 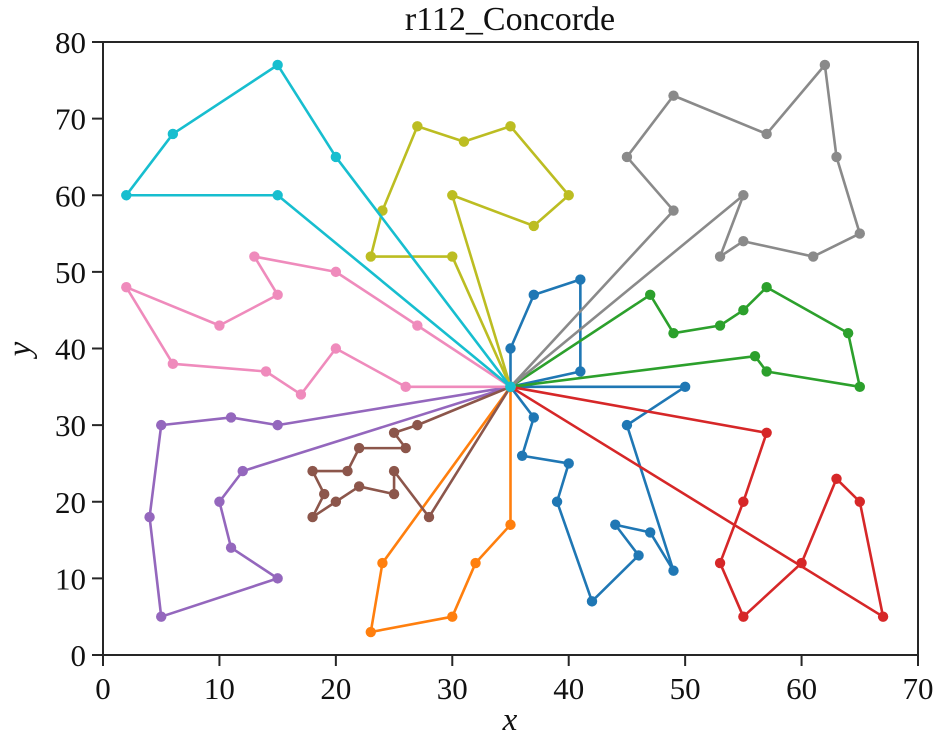 I want to click on route-brown-path, so click(x=411, y=452).